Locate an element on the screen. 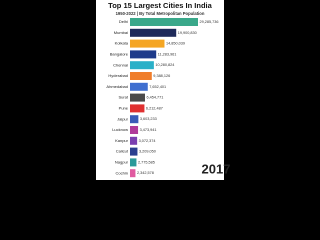  value-label: 3,603,233 is located at coordinates (148, 119).